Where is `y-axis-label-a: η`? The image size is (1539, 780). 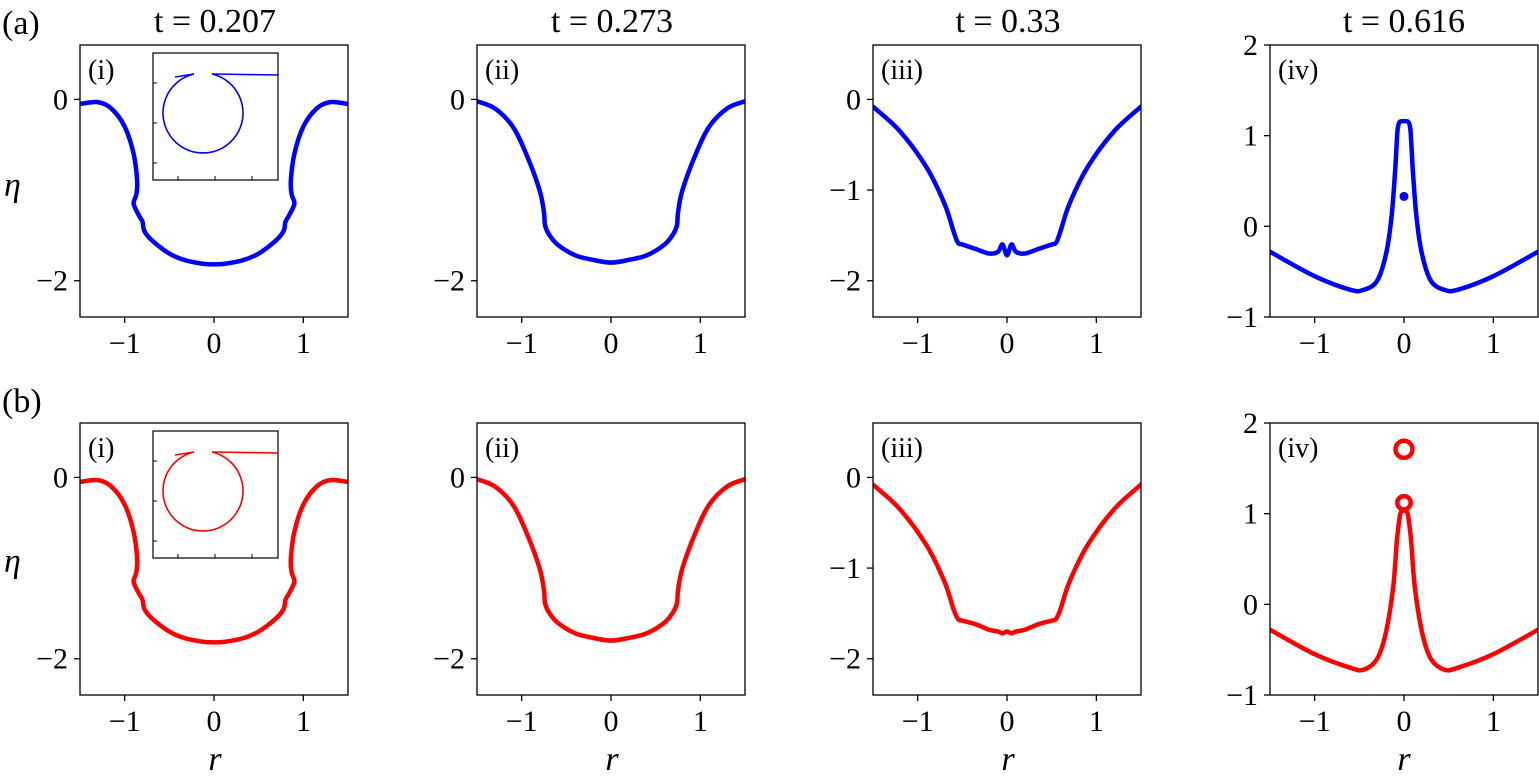 y-axis-label-a: η is located at coordinates (12, 185).